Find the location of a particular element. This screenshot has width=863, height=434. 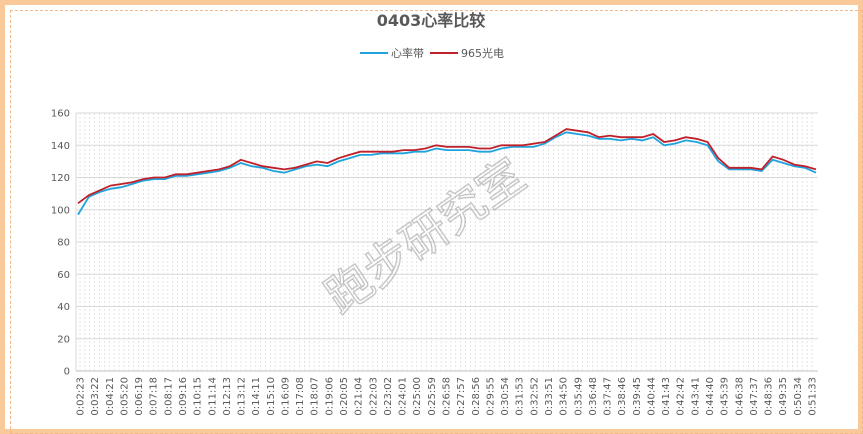

y-tick-label: 80 is located at coordinates (63, 243).